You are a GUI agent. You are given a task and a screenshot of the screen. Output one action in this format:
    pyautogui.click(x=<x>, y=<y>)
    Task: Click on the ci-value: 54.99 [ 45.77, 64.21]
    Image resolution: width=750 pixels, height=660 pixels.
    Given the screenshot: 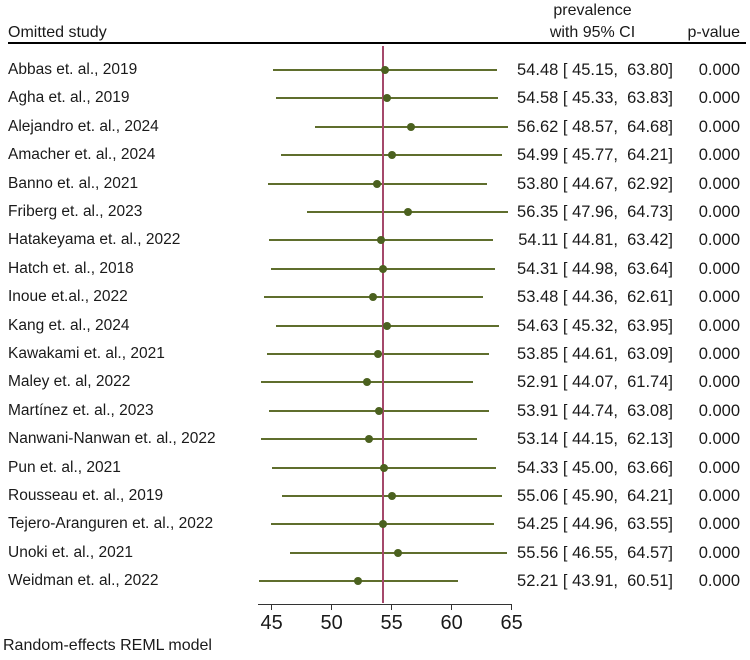 What is the action you would take?
    pyautogui.click(x=595, y=155)
    